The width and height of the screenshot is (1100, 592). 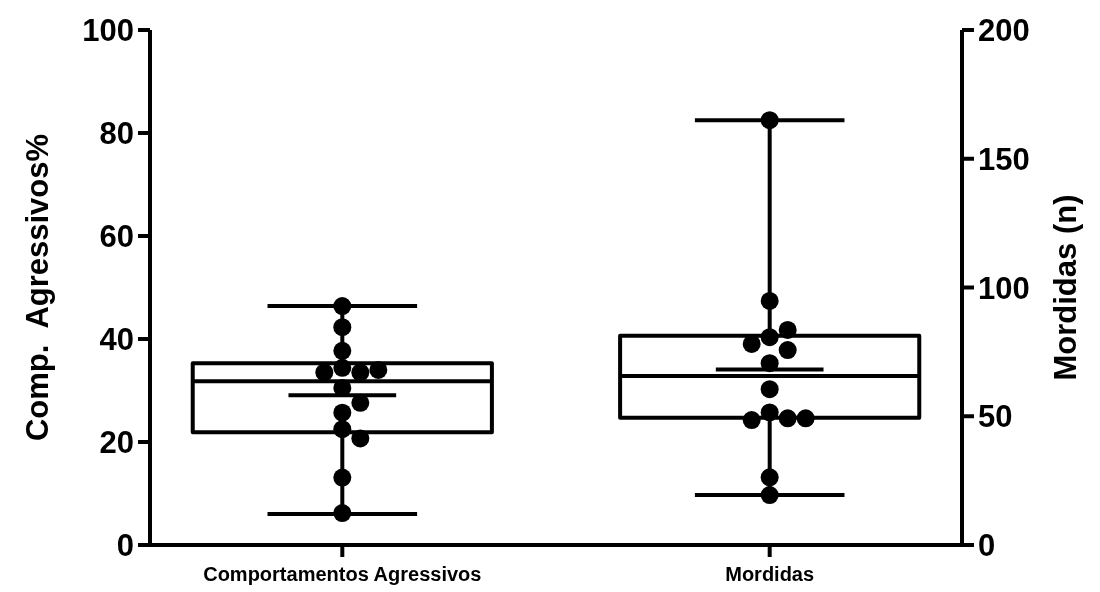 I want to click on y2-tick-label: 0, so click(x=987, y=546).